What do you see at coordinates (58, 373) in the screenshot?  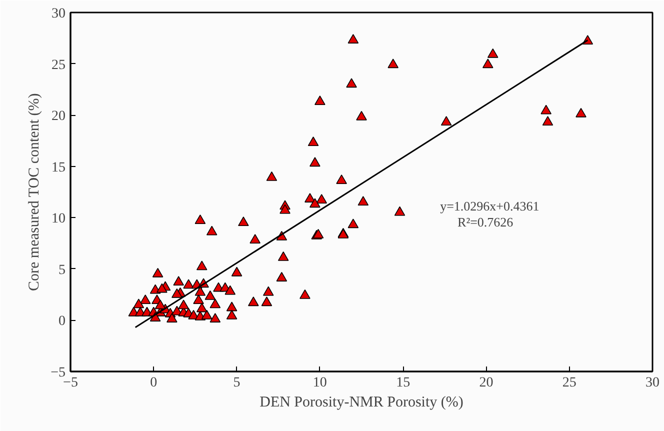 I see `y-tick-label: −5` at bounding box center [58, 373].